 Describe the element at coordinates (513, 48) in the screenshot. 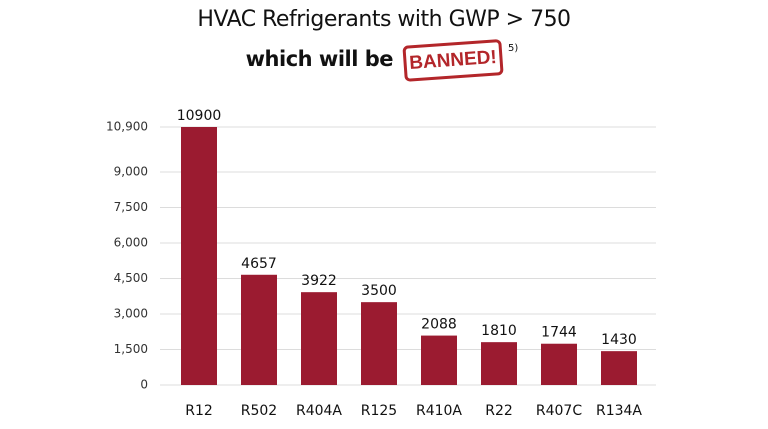

I see `footnote-ref: 5)` at that location.